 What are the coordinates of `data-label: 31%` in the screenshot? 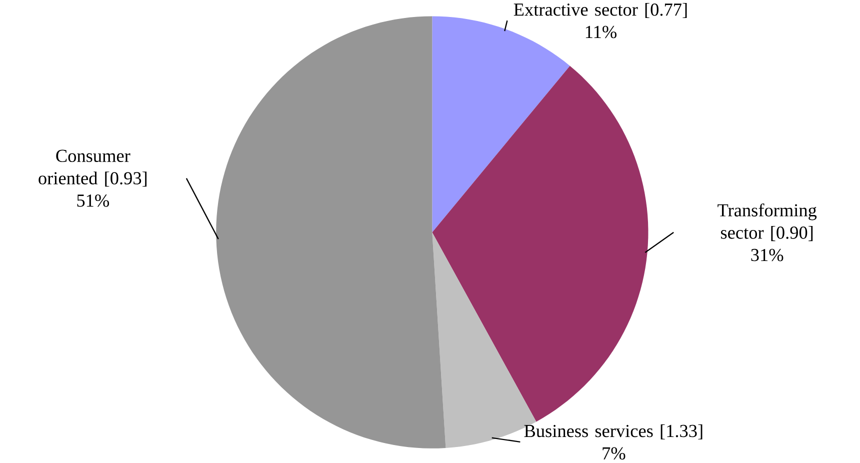 It's located at (767, 255).